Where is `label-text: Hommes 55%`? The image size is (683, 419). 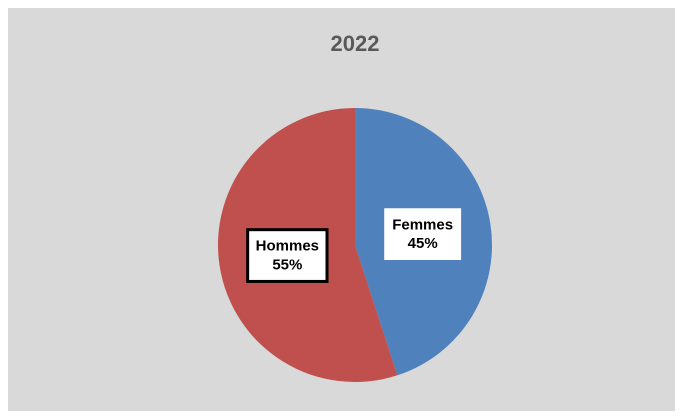
label-text: Hommes 55% is located at coordinates (287, 256).